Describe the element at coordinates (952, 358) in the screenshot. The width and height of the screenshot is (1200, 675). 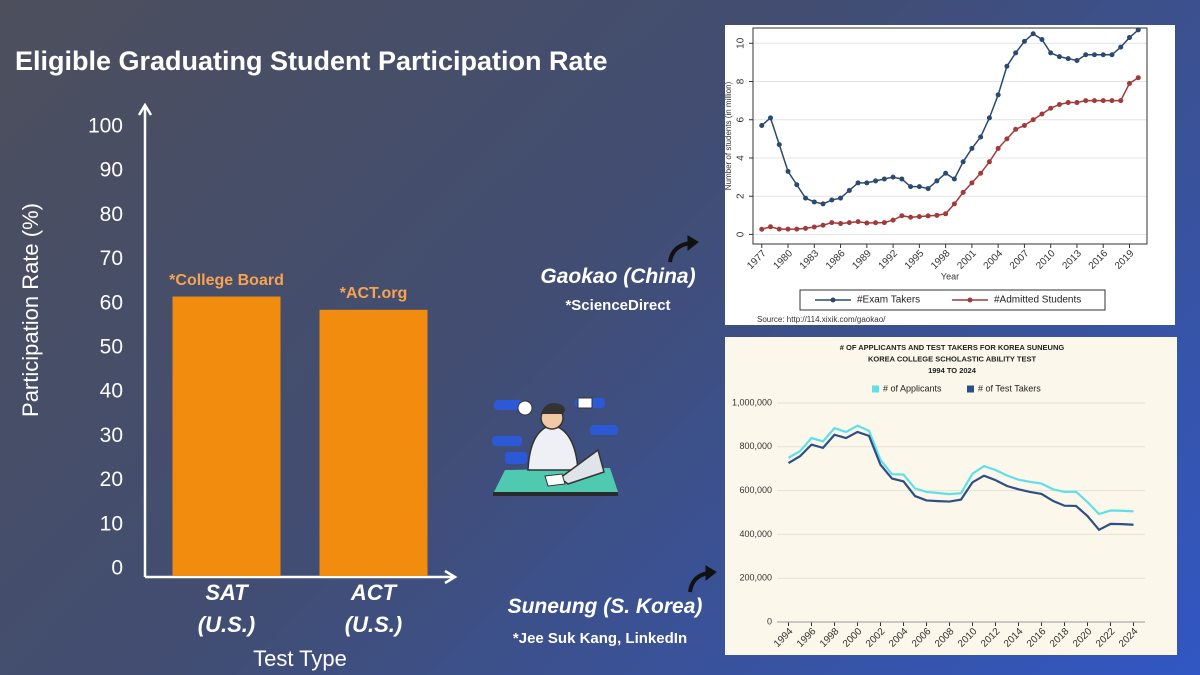
I see `chart-title: KOREA COLLEGE SCHOLASTIC ABILITY TEST` at that location.